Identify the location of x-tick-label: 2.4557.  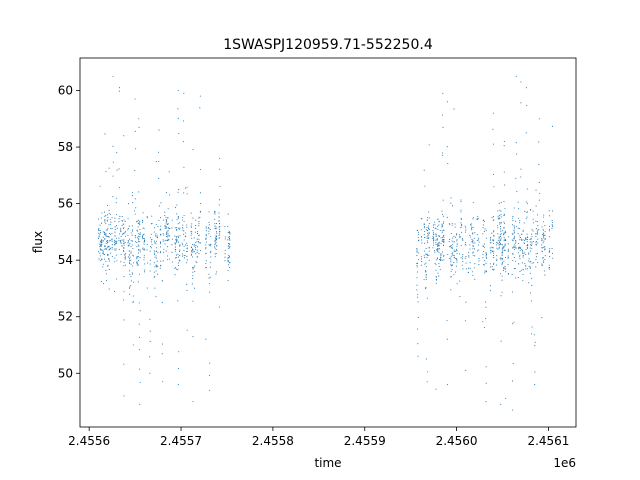
(181, 441).